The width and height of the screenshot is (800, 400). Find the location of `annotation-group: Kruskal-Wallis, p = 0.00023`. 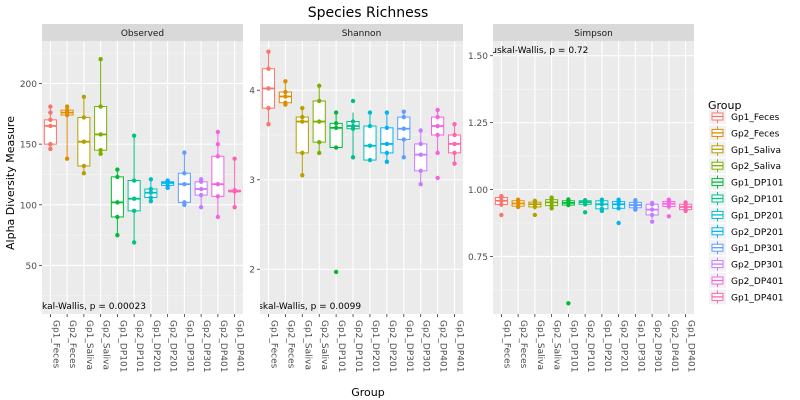

annotation-group: Kruskal-Wallis, p = 0.00023 is located at coordinates (84, 307).